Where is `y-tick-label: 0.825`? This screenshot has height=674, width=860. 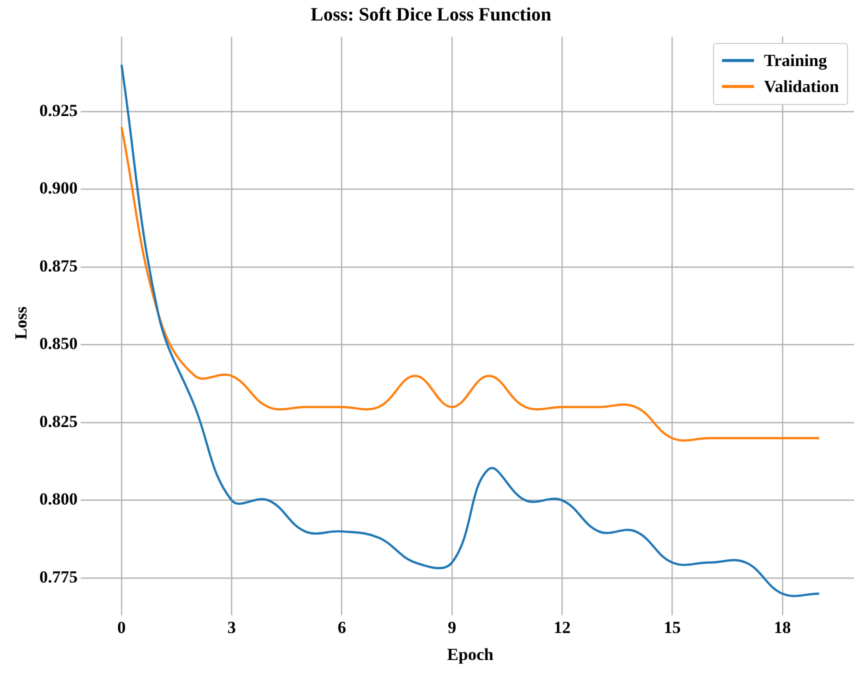
y-tick-label: 0.825 is located at coordinates (58, 421).